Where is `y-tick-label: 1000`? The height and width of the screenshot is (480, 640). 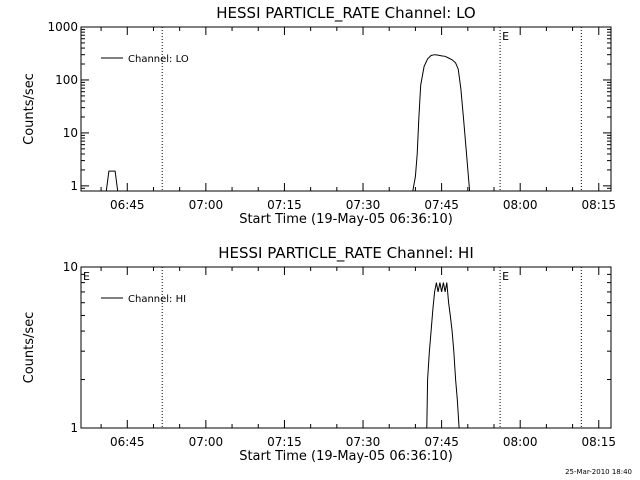
y-tick-label: 1000 is located at coordinates (62, 27).